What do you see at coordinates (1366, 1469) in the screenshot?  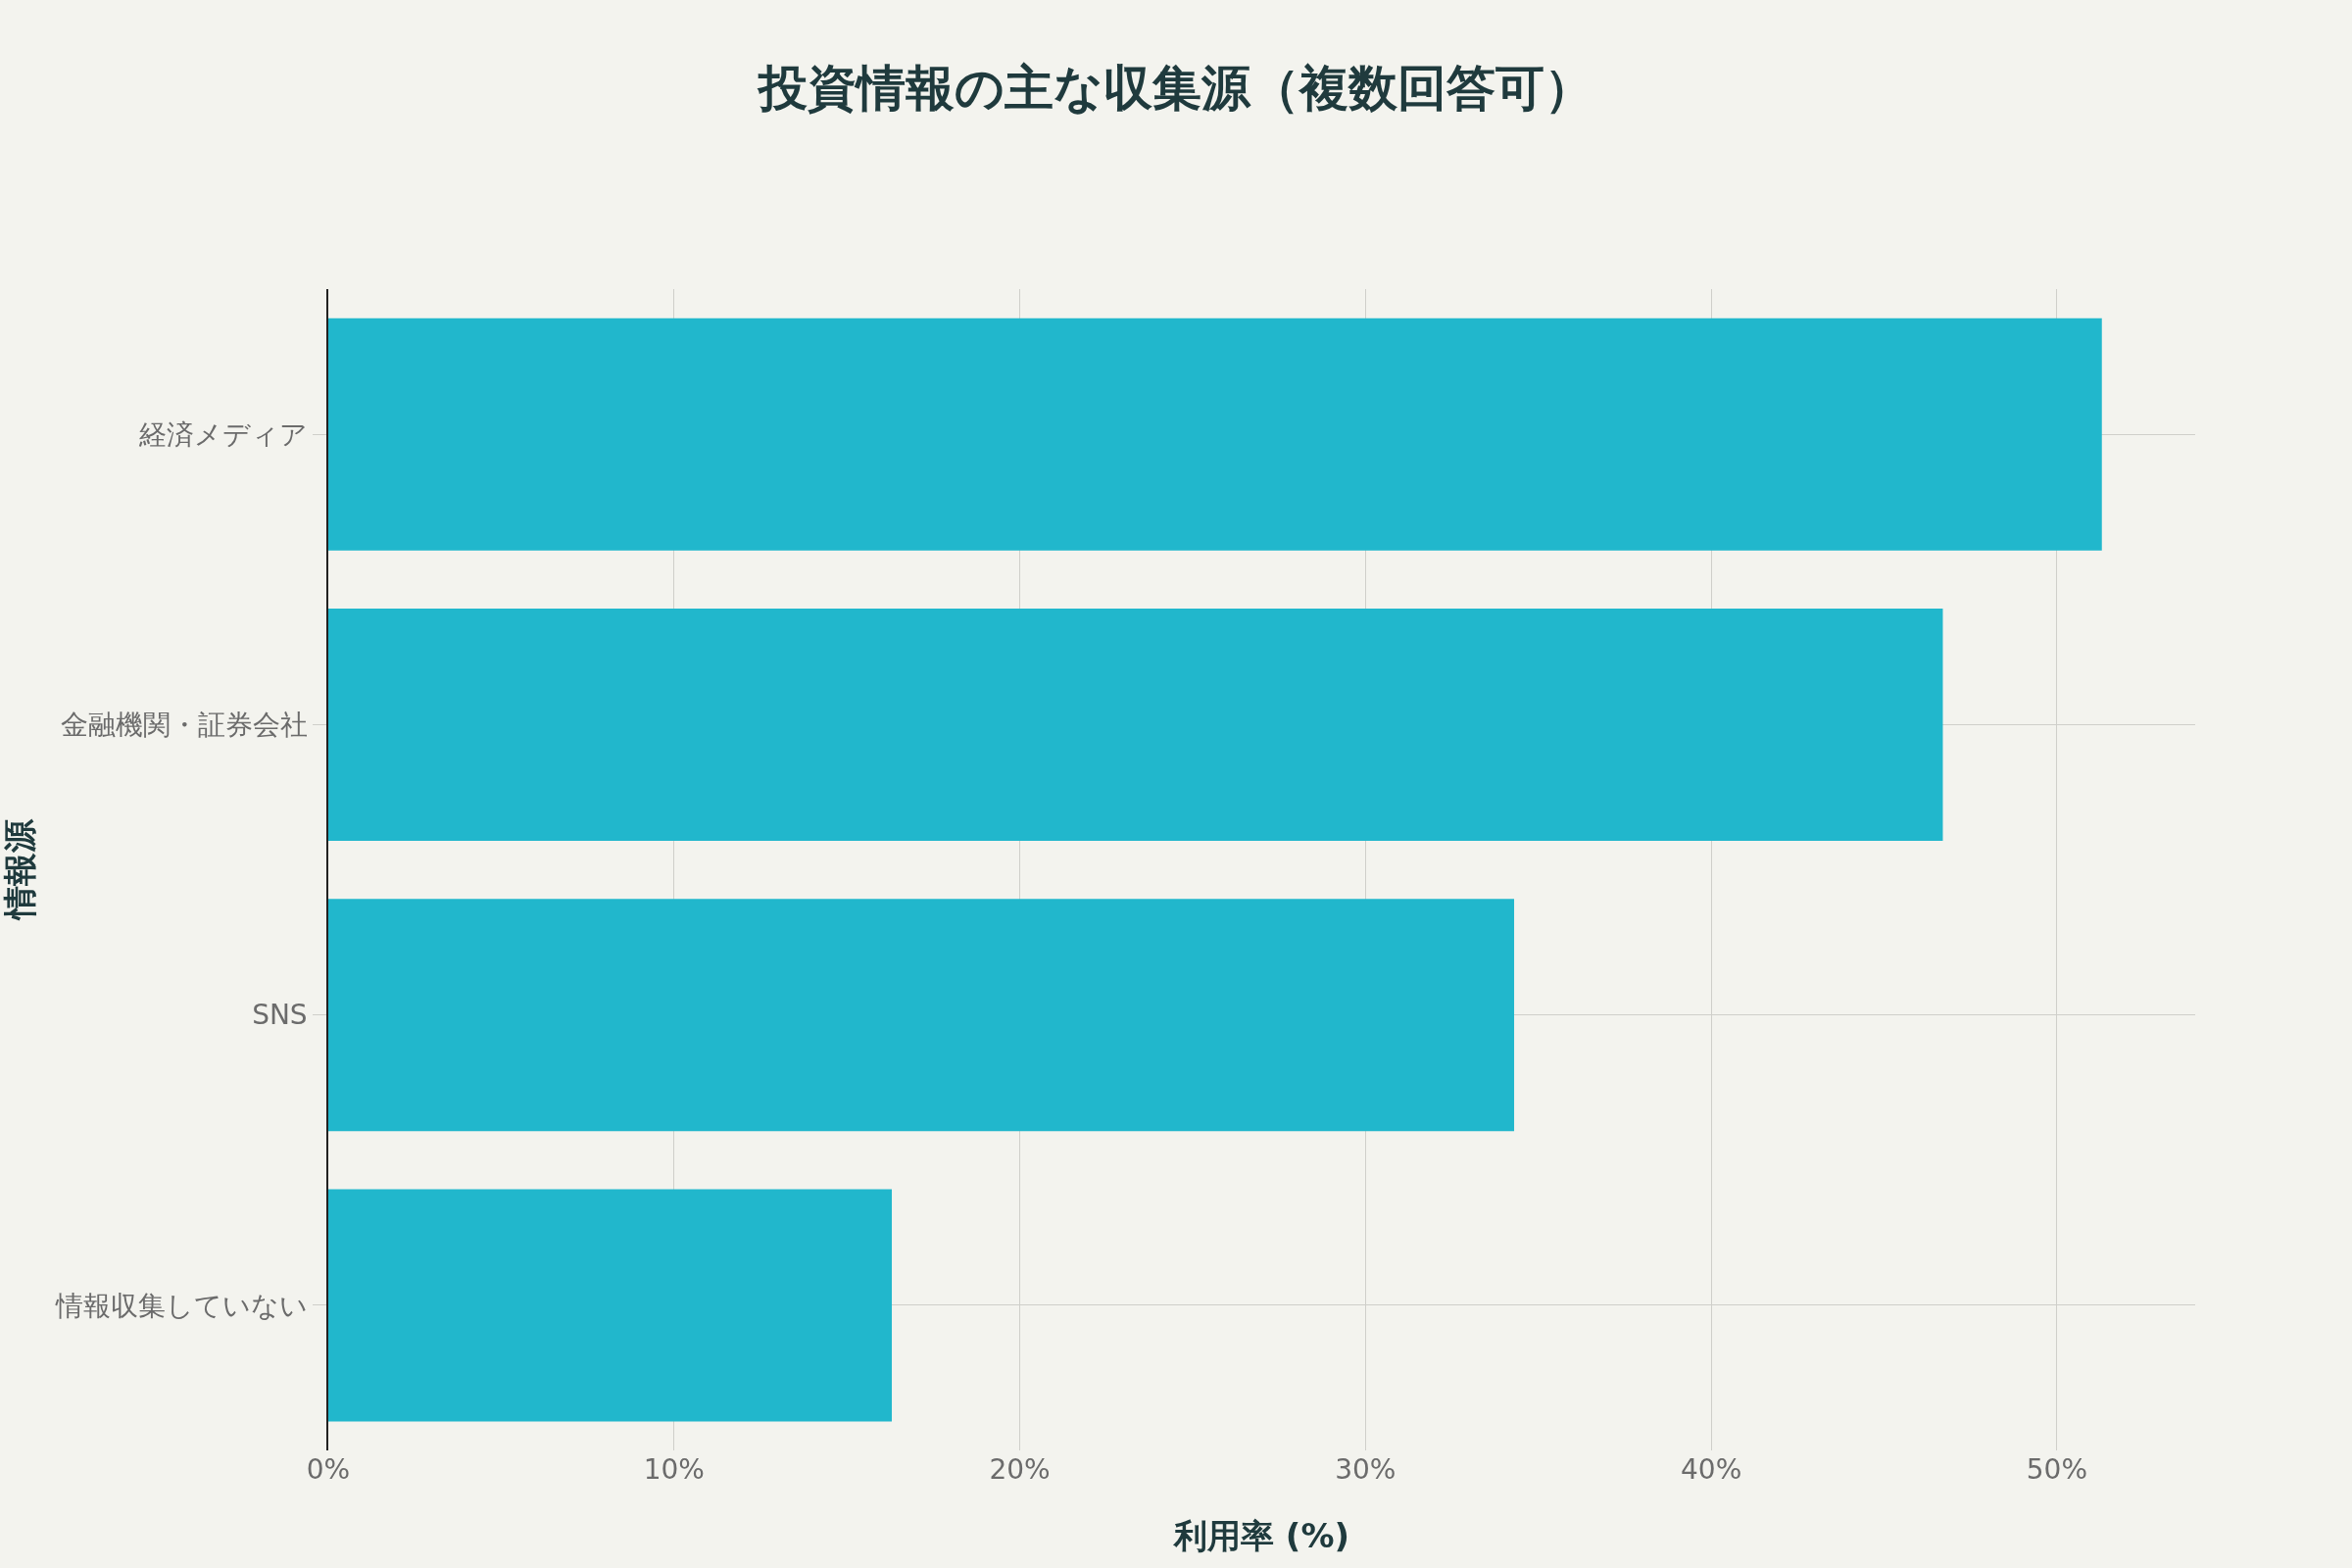 I see `x-tick-label: 30%` at bounding box center [1366, 1469].